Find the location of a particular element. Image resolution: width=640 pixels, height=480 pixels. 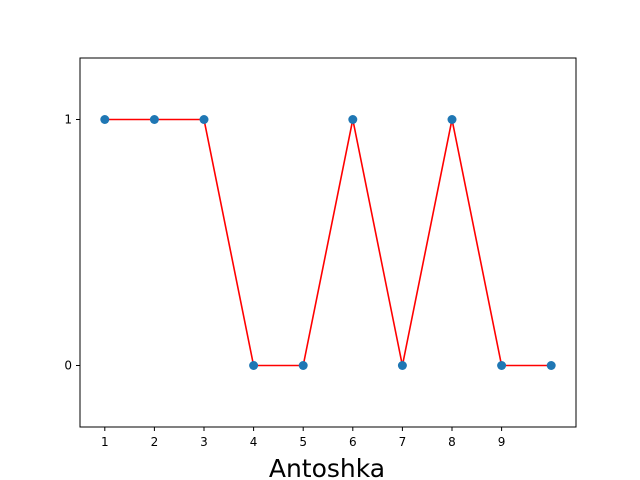

x-tick-label: 3 is located at coordinates (204, 442).